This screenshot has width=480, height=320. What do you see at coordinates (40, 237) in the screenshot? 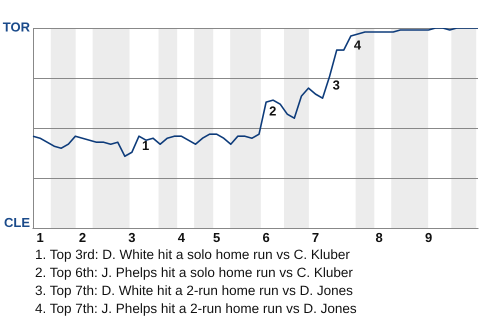
I see `x-tick-label: 1` at bounding box center [40, 237].